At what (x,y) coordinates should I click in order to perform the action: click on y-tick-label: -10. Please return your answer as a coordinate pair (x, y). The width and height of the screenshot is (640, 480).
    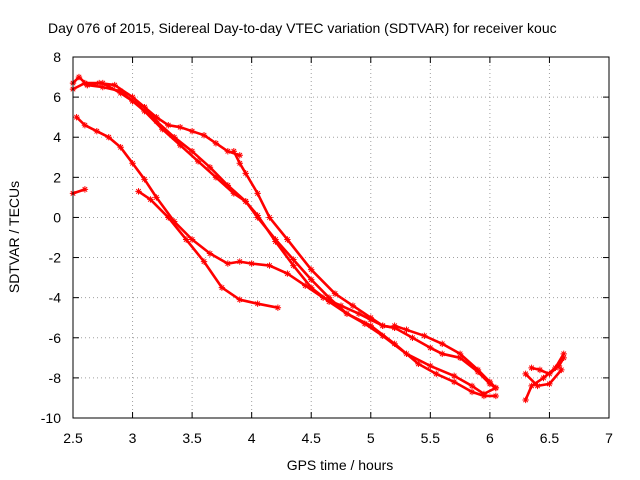
    Looking at the image, I should click on (51, 418).